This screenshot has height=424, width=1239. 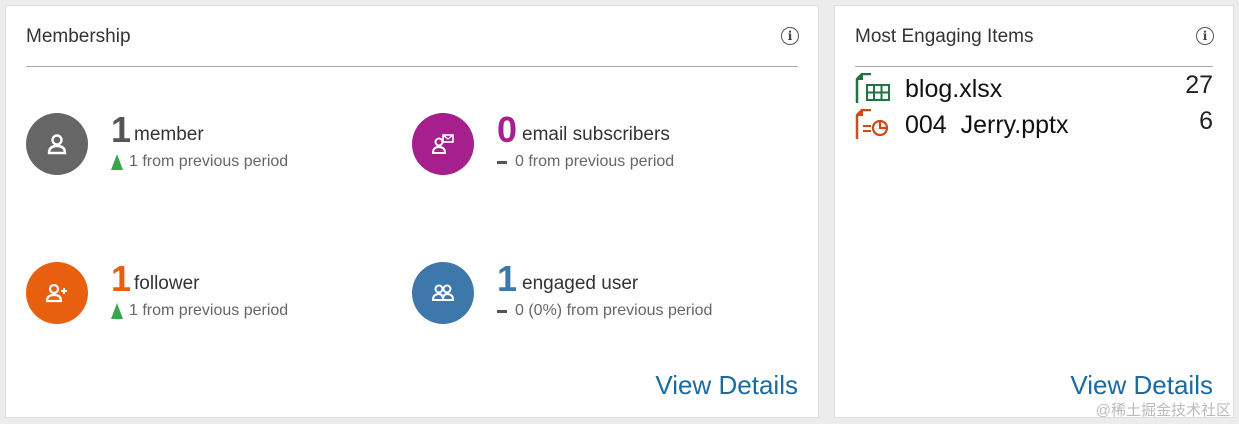 What do you see at coordinates (614, 310) in the screenshot?
I see `stat-change: 0 (0%) from previous period` at bounding box center [614, 310].